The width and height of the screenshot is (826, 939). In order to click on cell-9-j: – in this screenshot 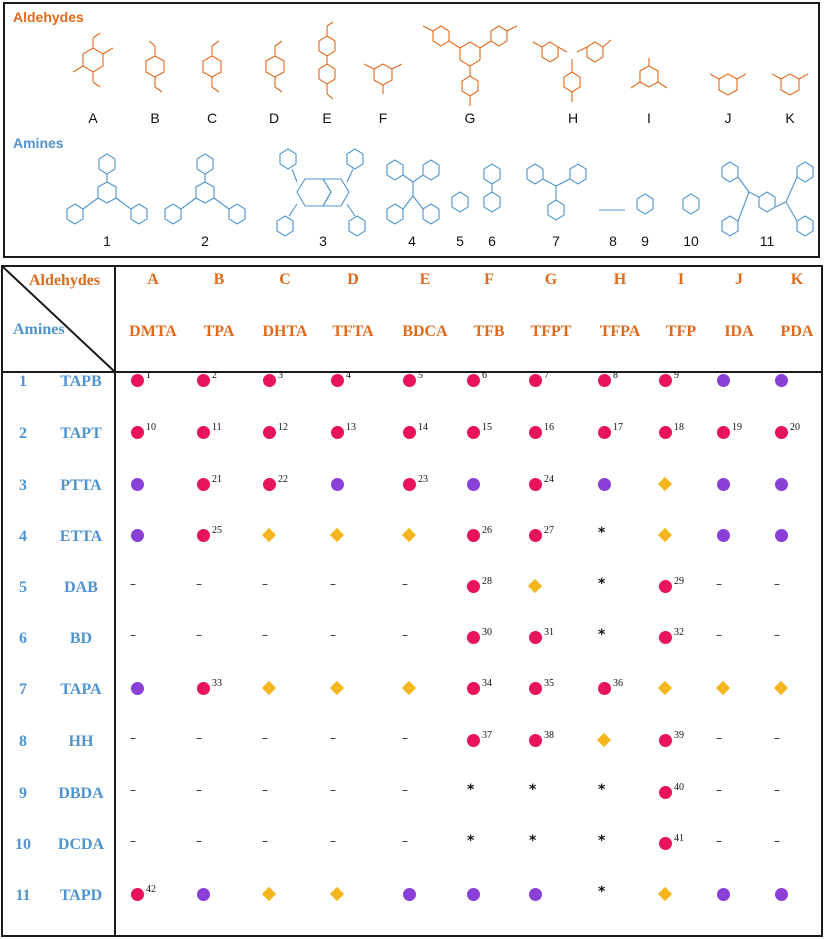, I will do `click(734, 792)`.